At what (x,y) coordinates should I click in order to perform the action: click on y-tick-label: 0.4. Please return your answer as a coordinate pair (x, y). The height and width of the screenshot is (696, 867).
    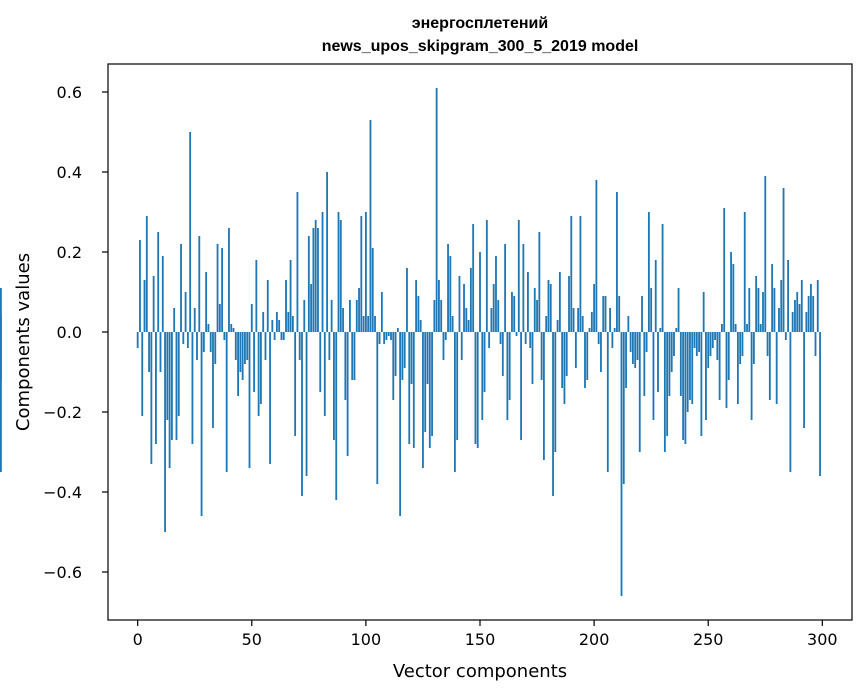
    Looking at the image, I should click on (69, 172).